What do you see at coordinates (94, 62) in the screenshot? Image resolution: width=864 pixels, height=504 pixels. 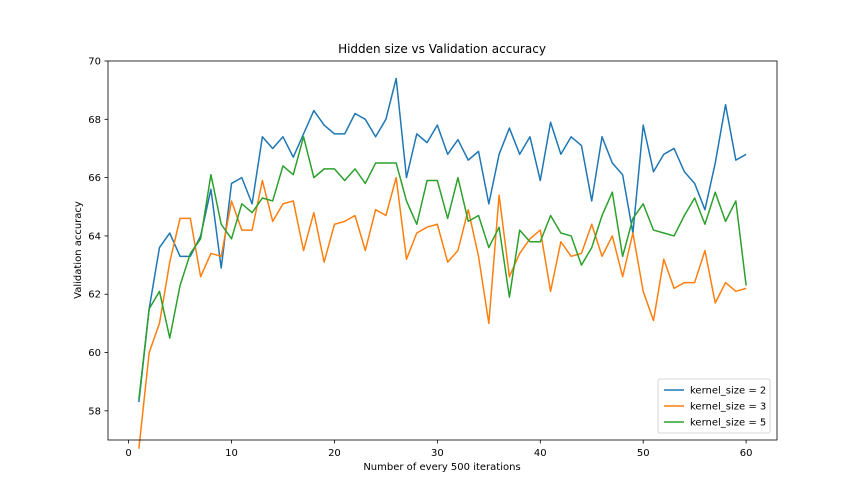 I see `y-tick-label: 70` at bounding box center [94, 62].